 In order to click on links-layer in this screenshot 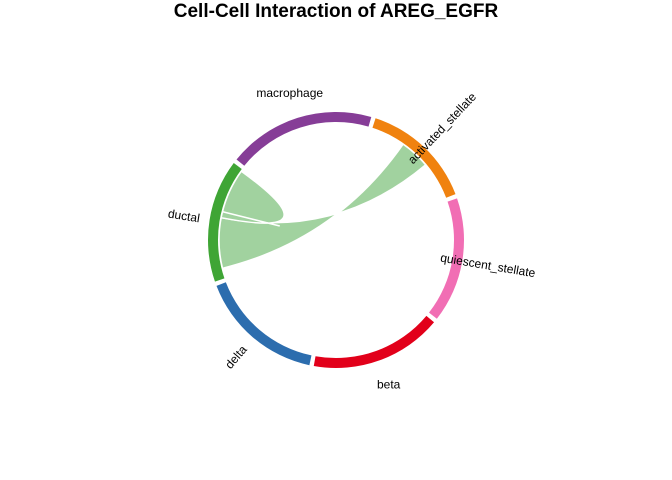, I will do `click(322, 206)`.